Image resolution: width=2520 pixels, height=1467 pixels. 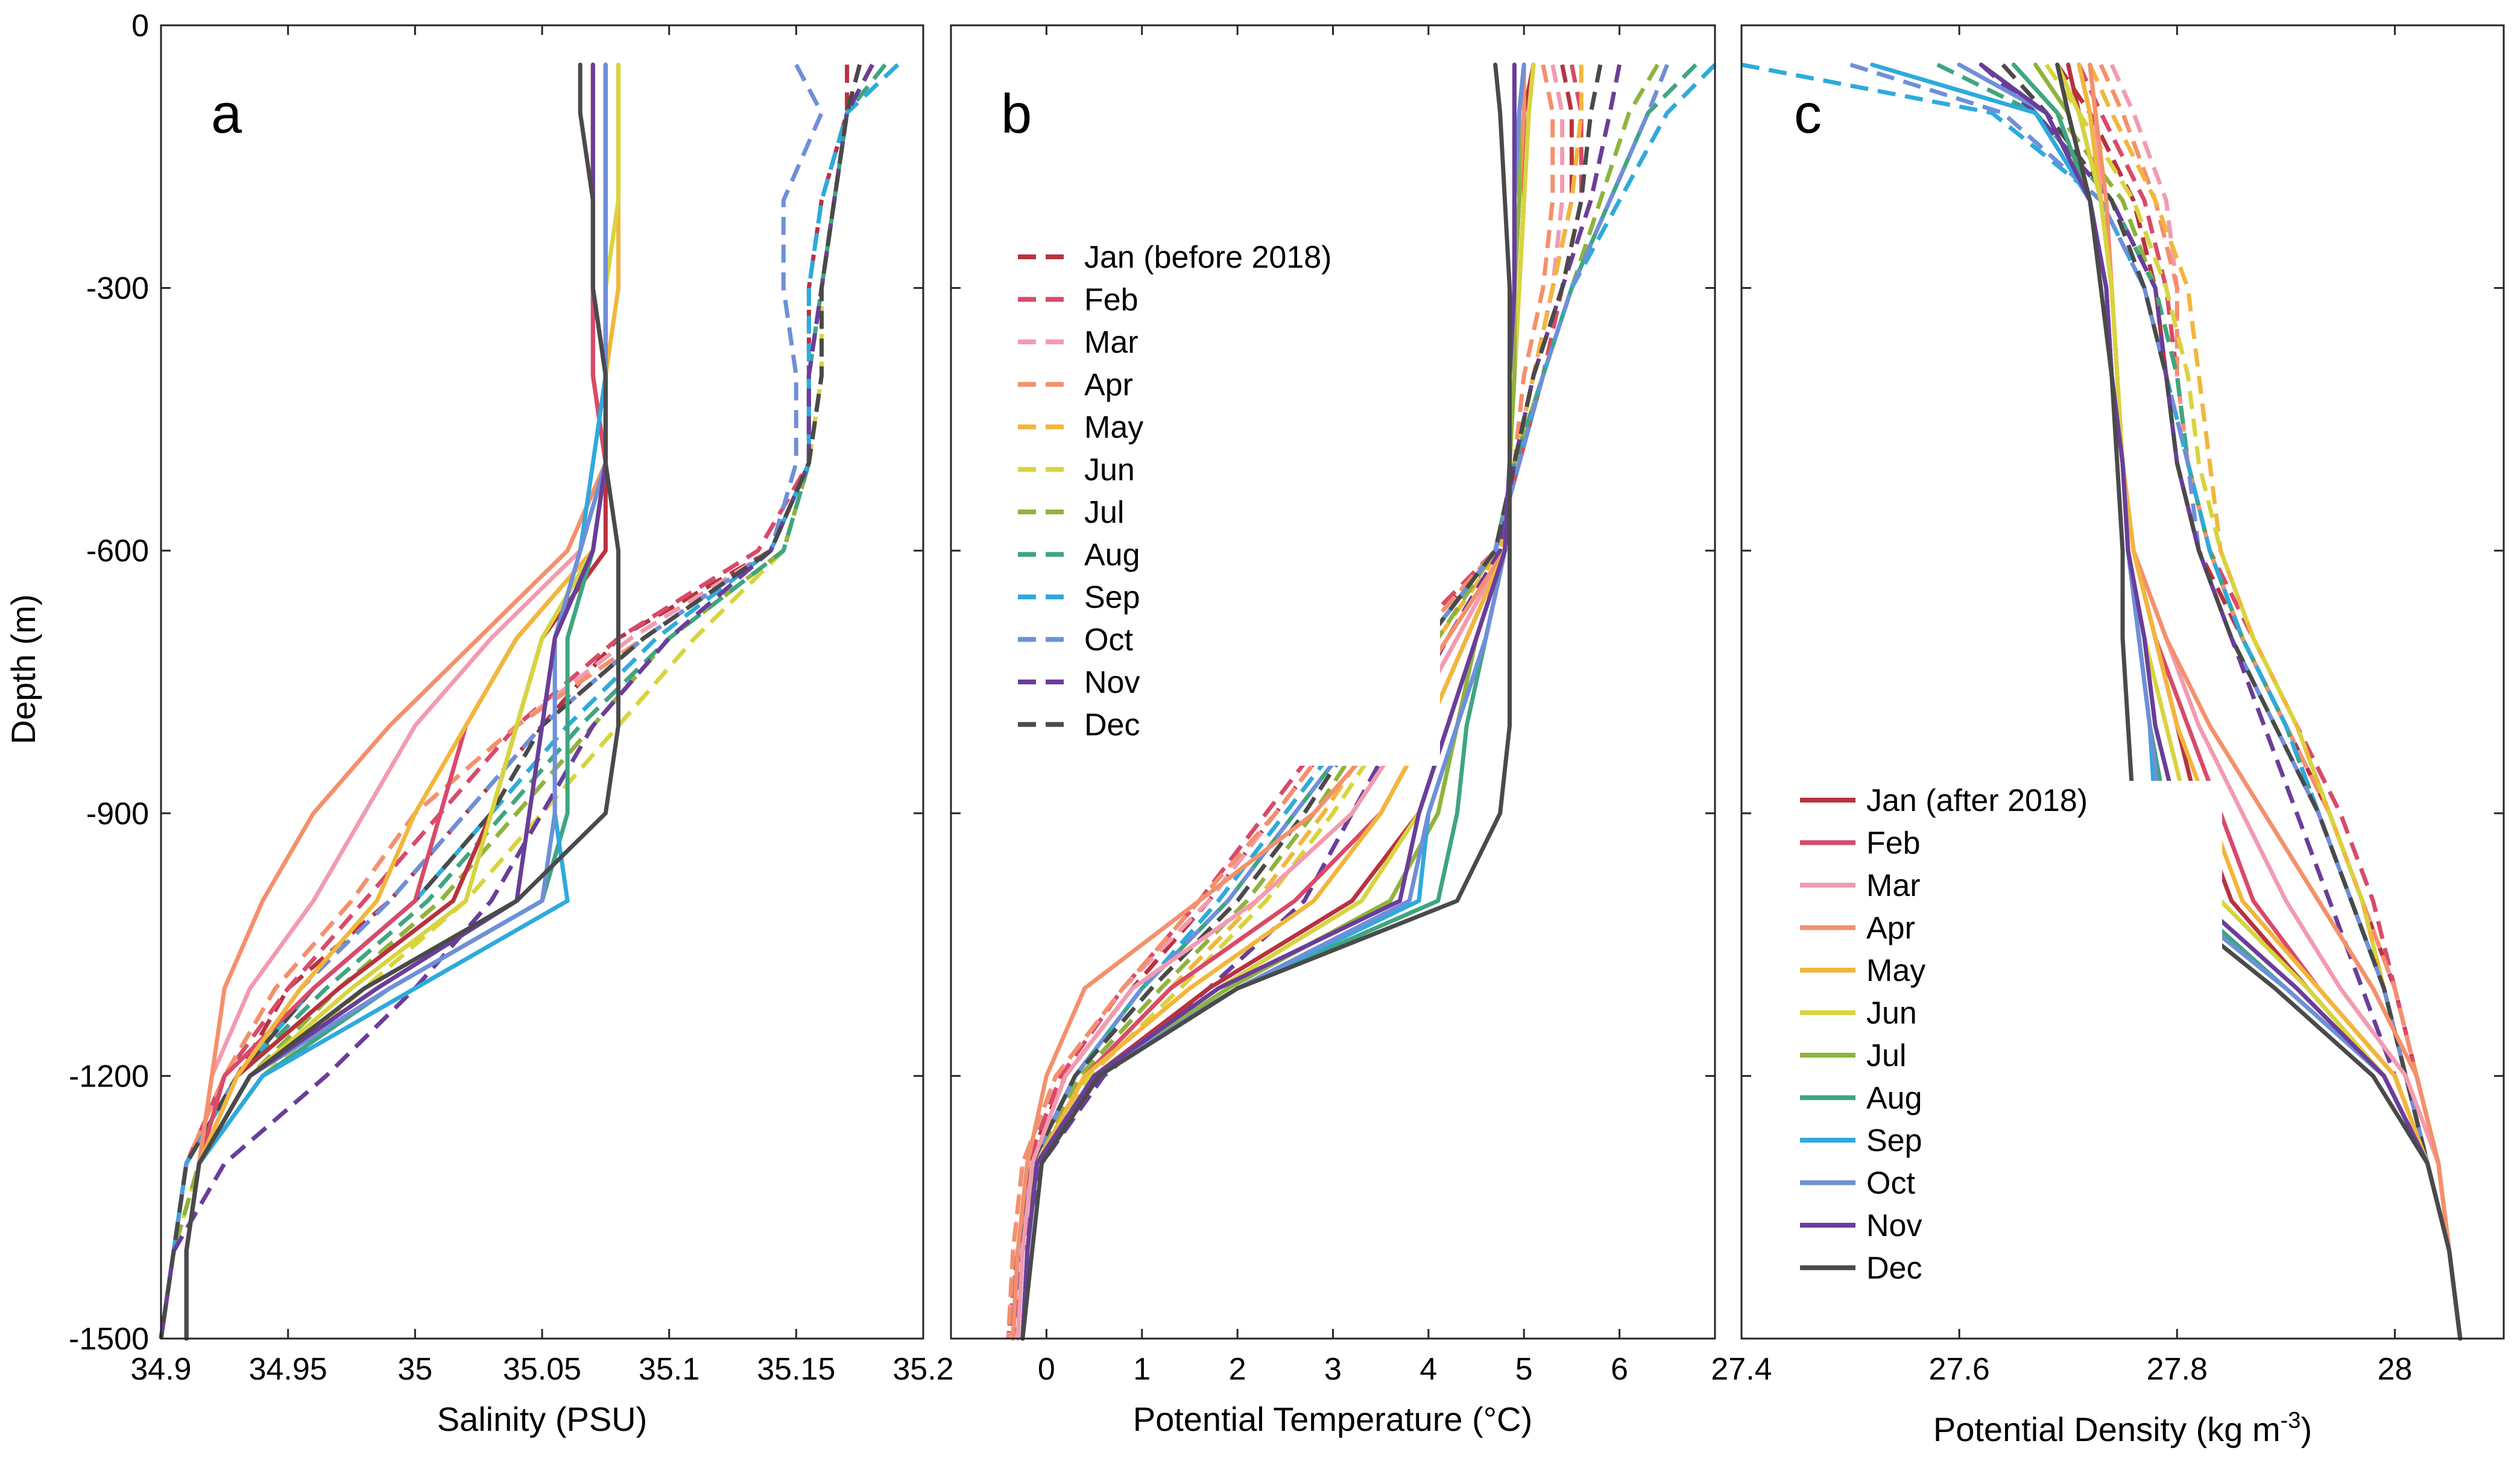 I want to click on x-tick-label: 35.05, so click(x=542, y=1369).